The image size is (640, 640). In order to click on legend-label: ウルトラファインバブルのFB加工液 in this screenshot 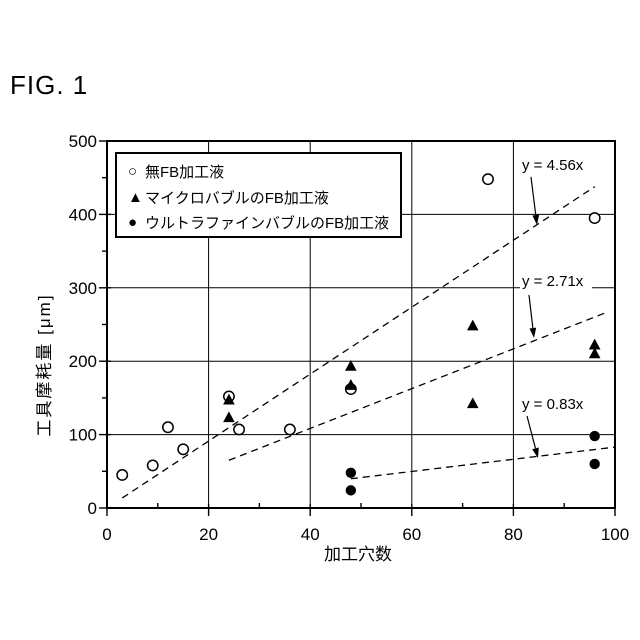, I will do `click(267, 224)`.